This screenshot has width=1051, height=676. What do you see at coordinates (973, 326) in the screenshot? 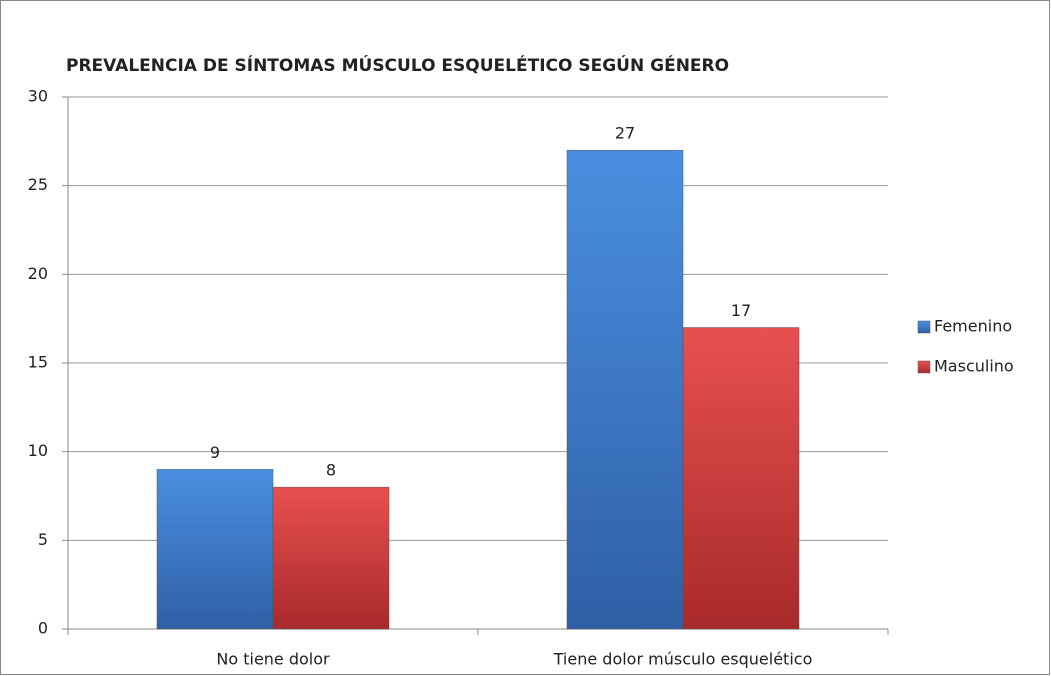
I see `legend-label: Femenino` at bounding box center [973, 326].